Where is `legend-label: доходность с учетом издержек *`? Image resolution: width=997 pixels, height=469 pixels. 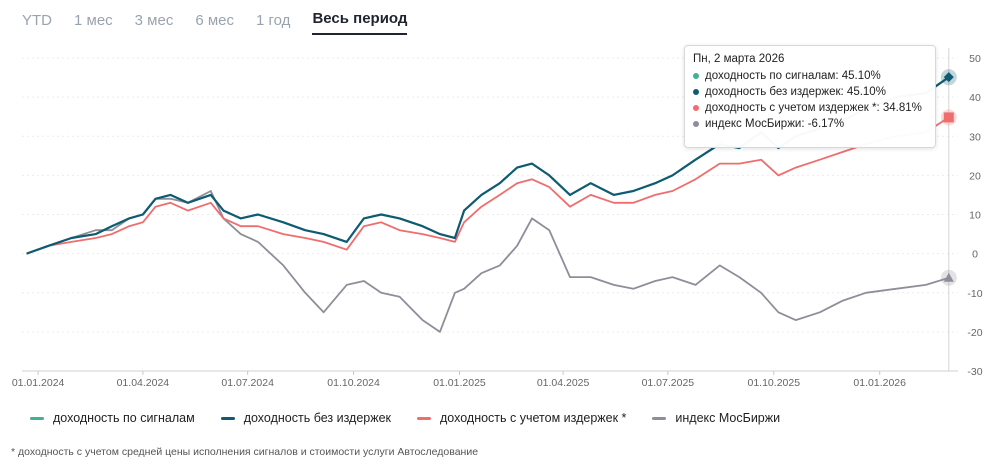 legend-label: доходность с учетом издержек * is located at coordinates (533, 418).